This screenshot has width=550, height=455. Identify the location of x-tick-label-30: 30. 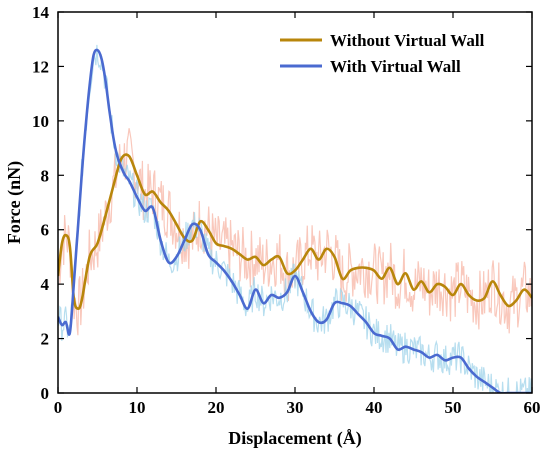
(295, 407).